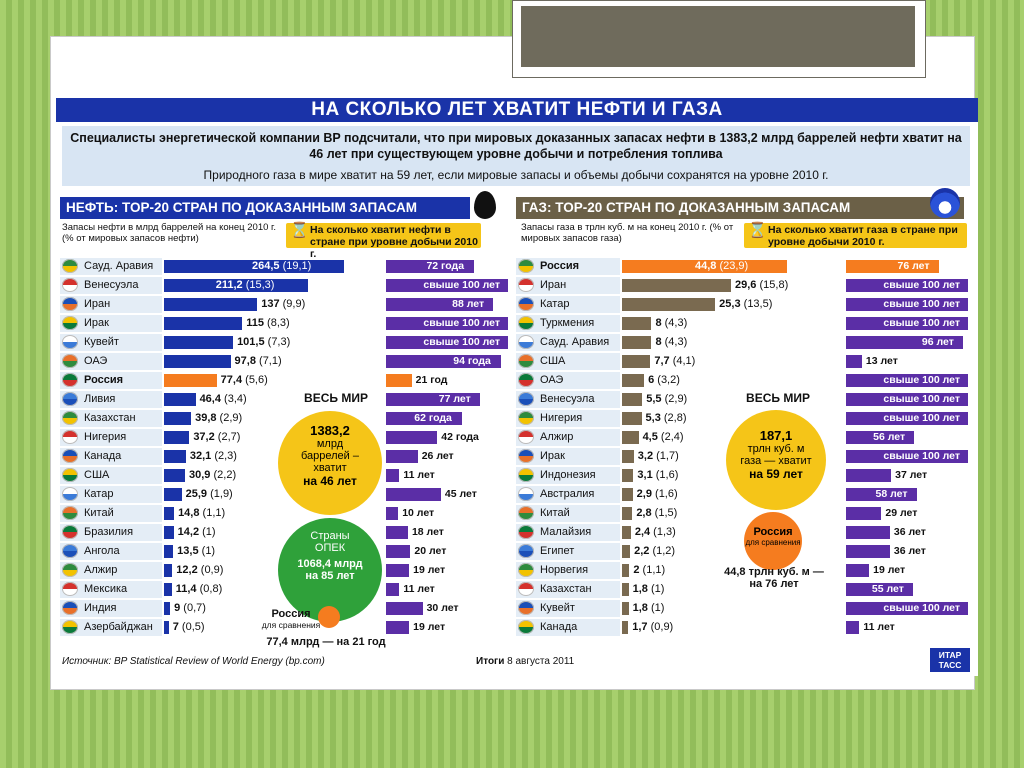 This screenshot has width=1024, height=768. What do you see at coordinates (445, 266) in the screenshot?
I see `oil-years-label: 72 года` at bounding box center [445, 266].